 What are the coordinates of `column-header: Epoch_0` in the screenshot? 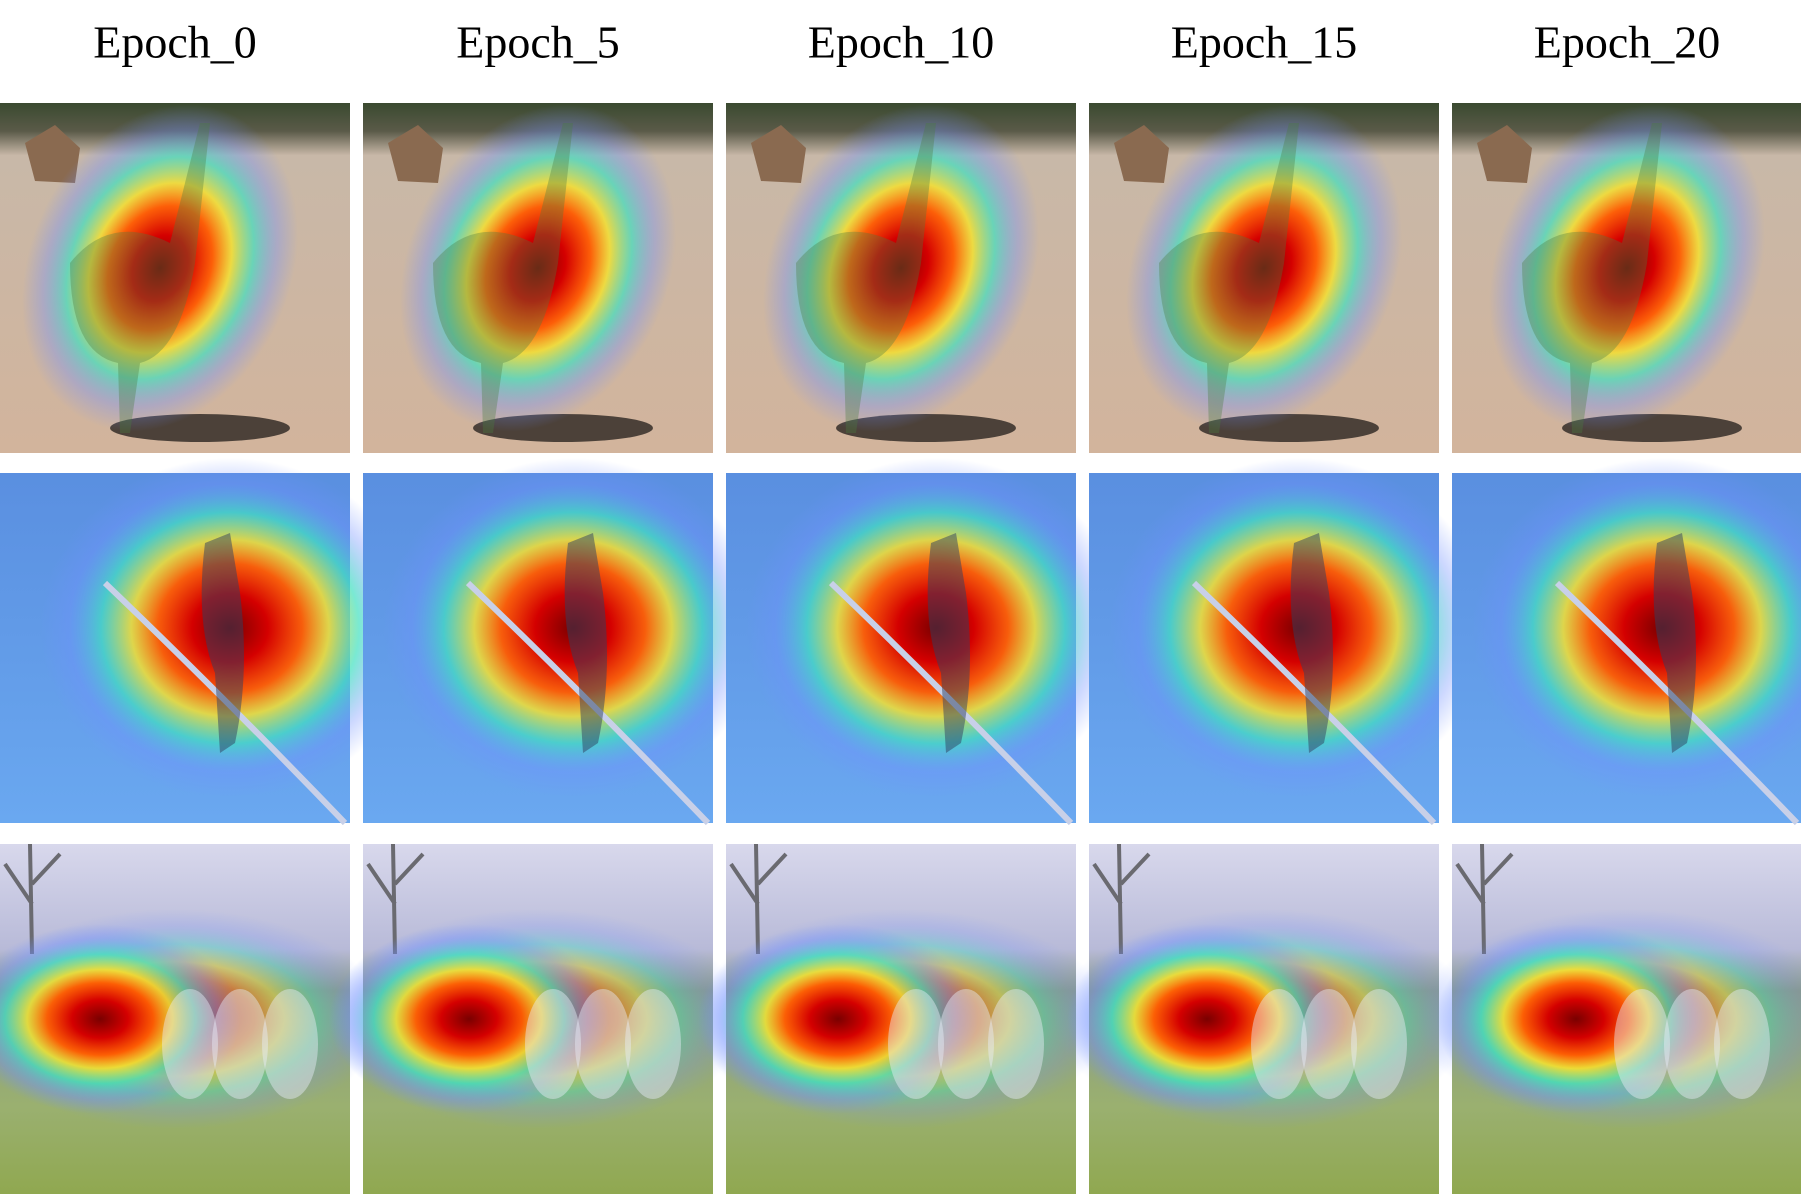 It's located at (175, 42).